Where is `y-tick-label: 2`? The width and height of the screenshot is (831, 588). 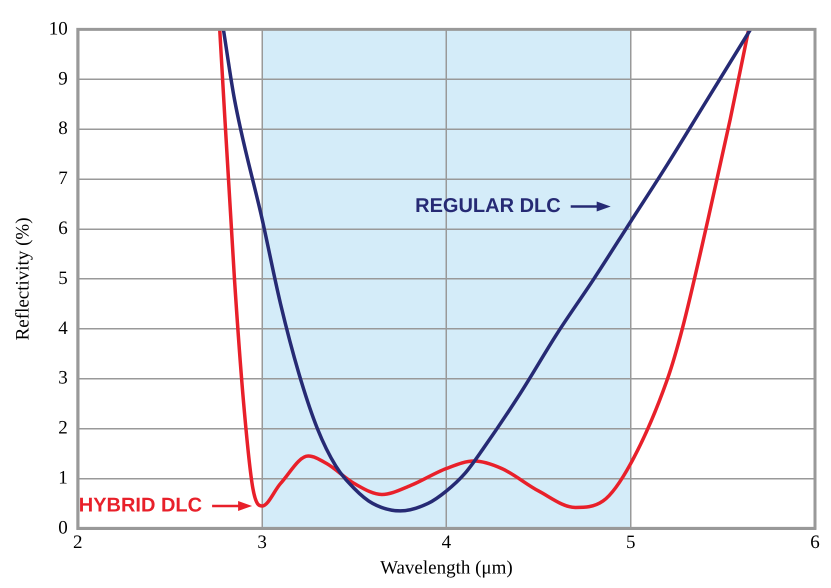
y-tick-label: 2 is located at coordinates (63, 428).